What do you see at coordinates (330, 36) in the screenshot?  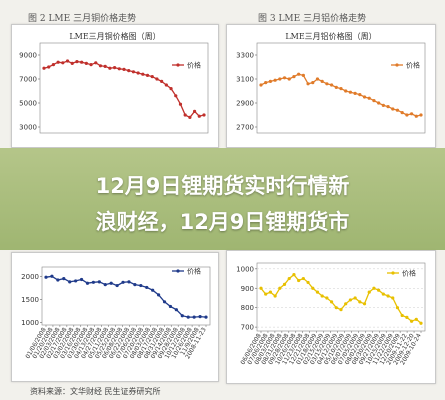 I see `chart-title: LME三月铝价格图（周）` at bounding box center [330, 36].